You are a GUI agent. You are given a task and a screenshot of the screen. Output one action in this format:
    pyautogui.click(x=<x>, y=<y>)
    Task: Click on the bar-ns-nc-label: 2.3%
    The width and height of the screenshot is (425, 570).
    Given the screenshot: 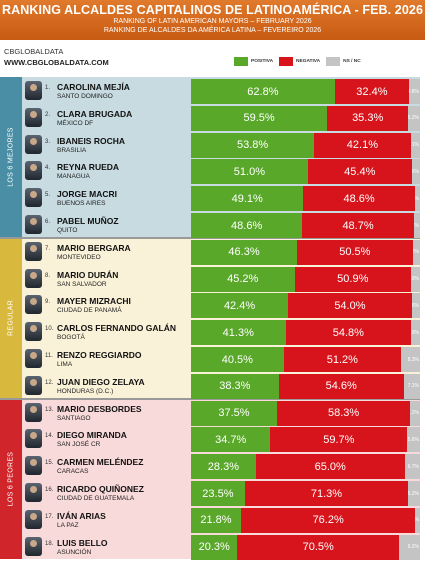 What is the action you would take?
    pyautogui.click(x=416, y=198)
    